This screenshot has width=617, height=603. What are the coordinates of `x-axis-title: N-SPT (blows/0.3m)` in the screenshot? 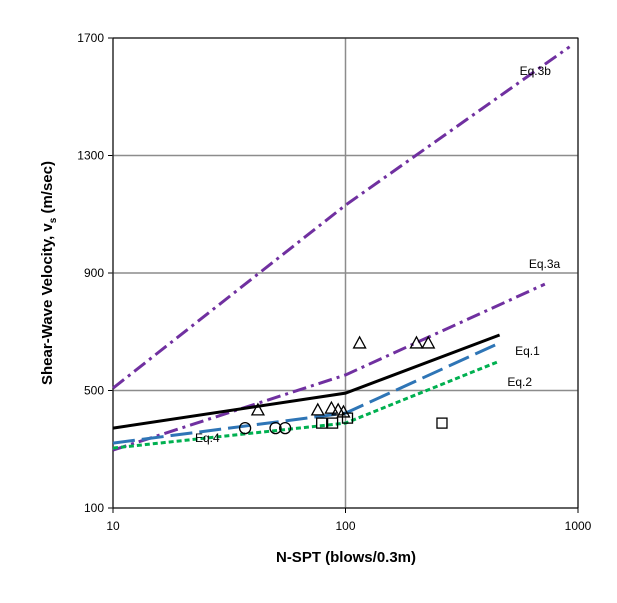 It's located at (346, 557).